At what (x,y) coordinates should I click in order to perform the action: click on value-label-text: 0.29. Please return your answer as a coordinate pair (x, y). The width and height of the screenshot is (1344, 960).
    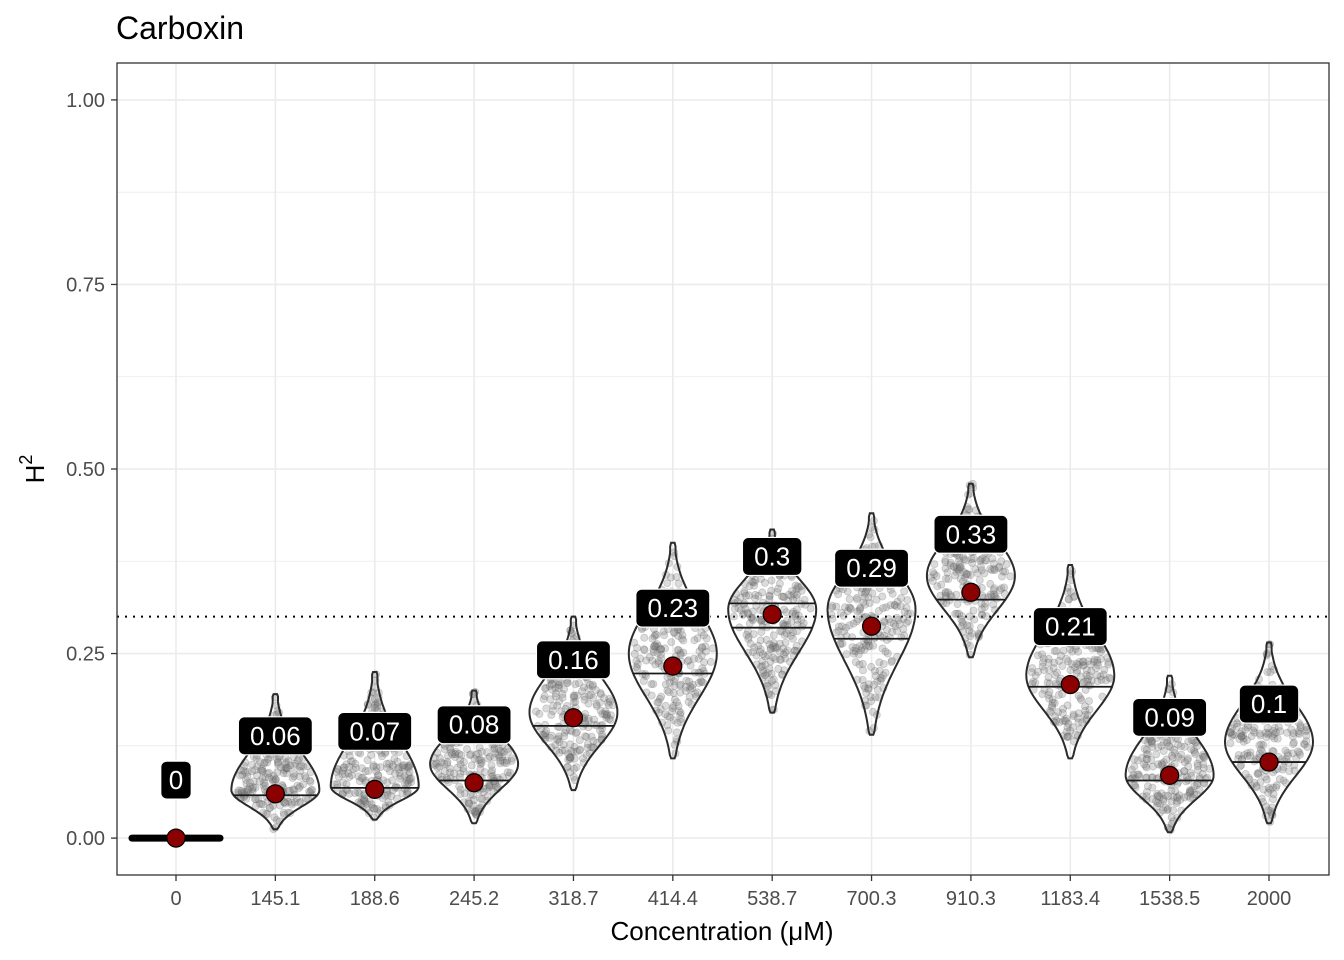
    Looking at the image, I should click on (871, 568).